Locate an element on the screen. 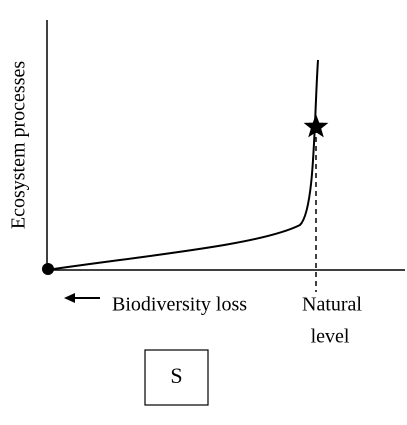 The image size is (407, 425). arrow-head is located at coordinates (69, 298).